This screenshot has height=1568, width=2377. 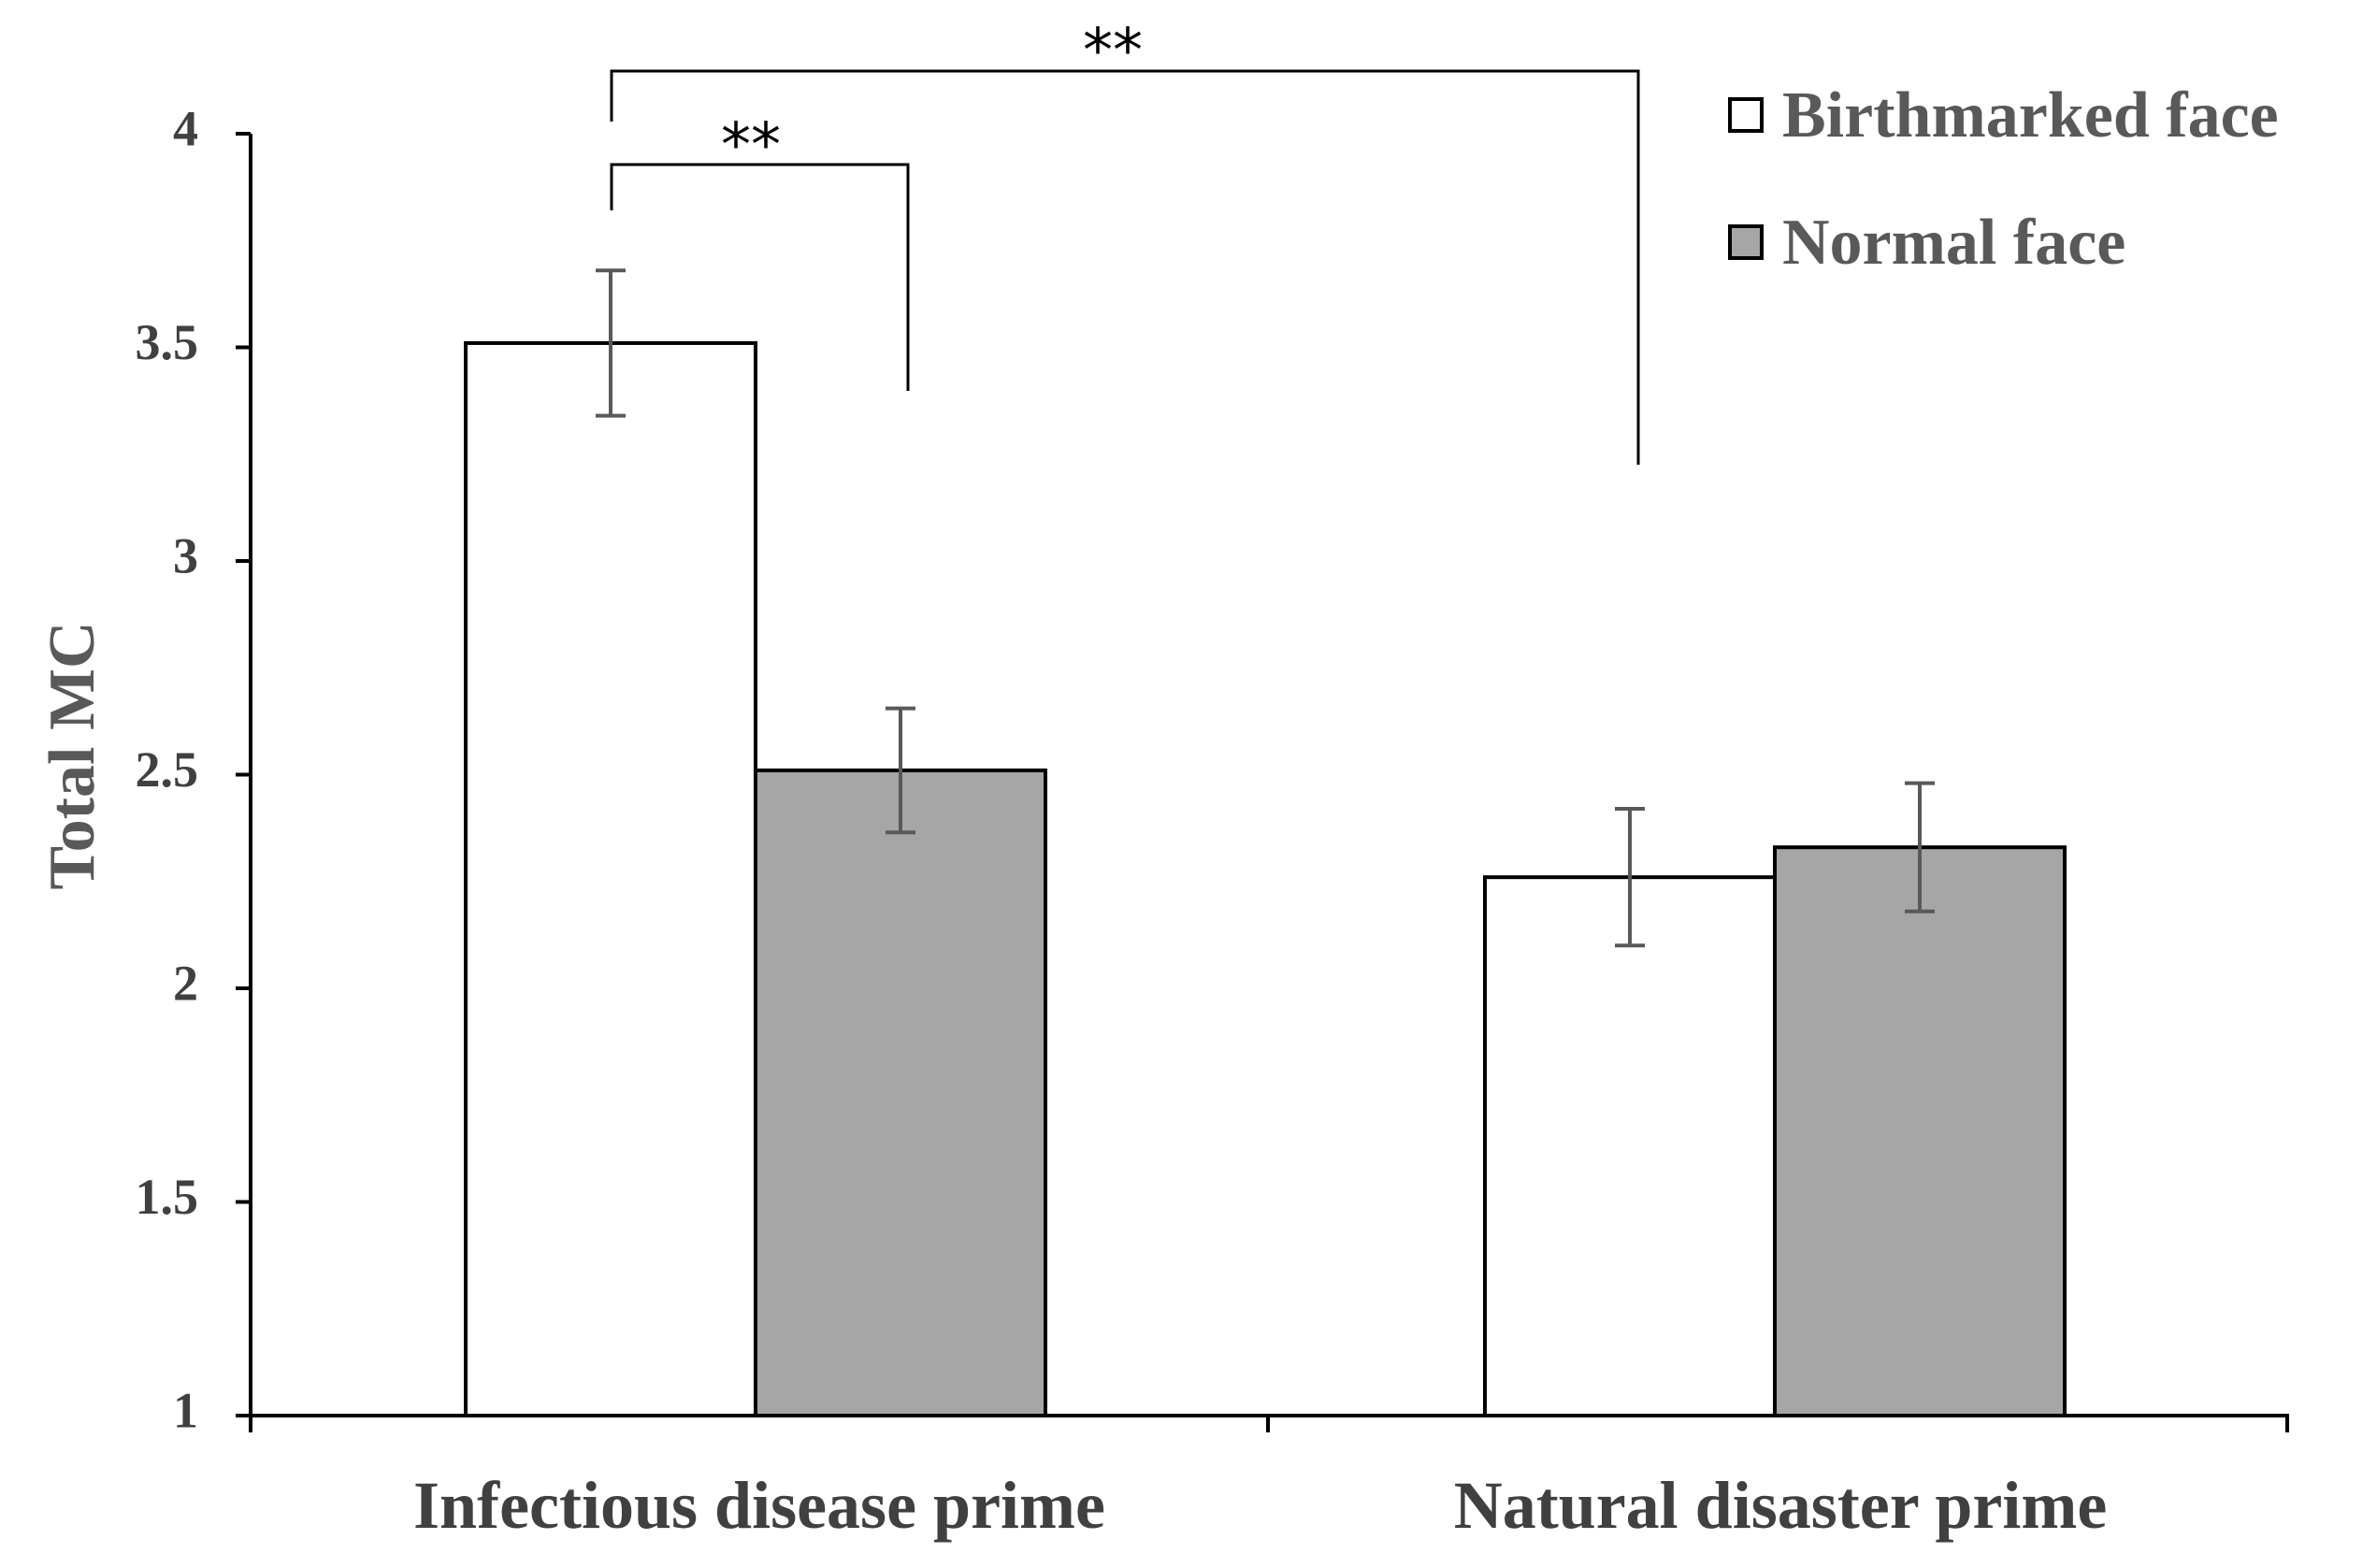 I want to click on y-tick-label: 1.5, so click(x=167, y=1197).